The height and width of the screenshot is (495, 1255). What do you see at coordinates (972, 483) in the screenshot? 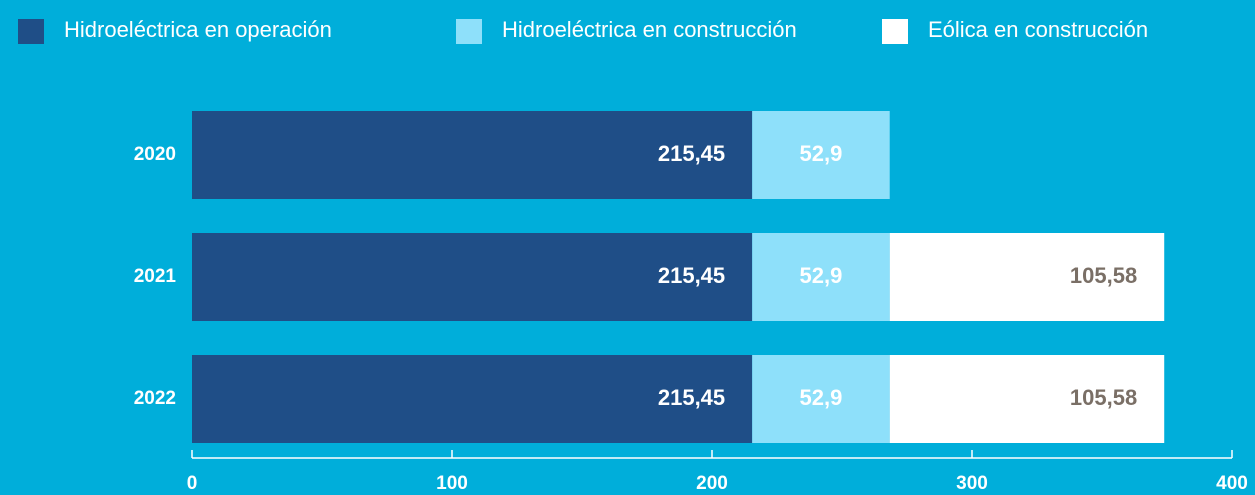
I see `x-tick-label: 300` at bounding box center [972, 483].